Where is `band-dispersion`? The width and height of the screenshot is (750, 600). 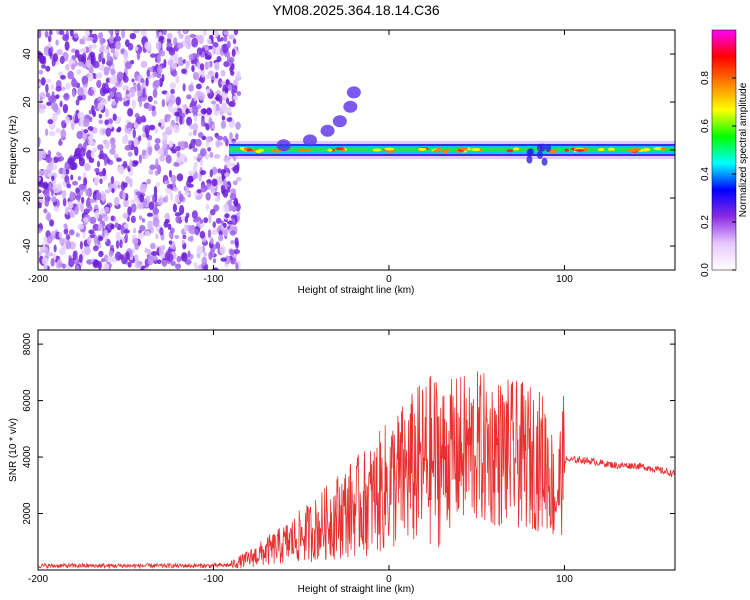
band-dispersion is located at coordinates (544, 161).